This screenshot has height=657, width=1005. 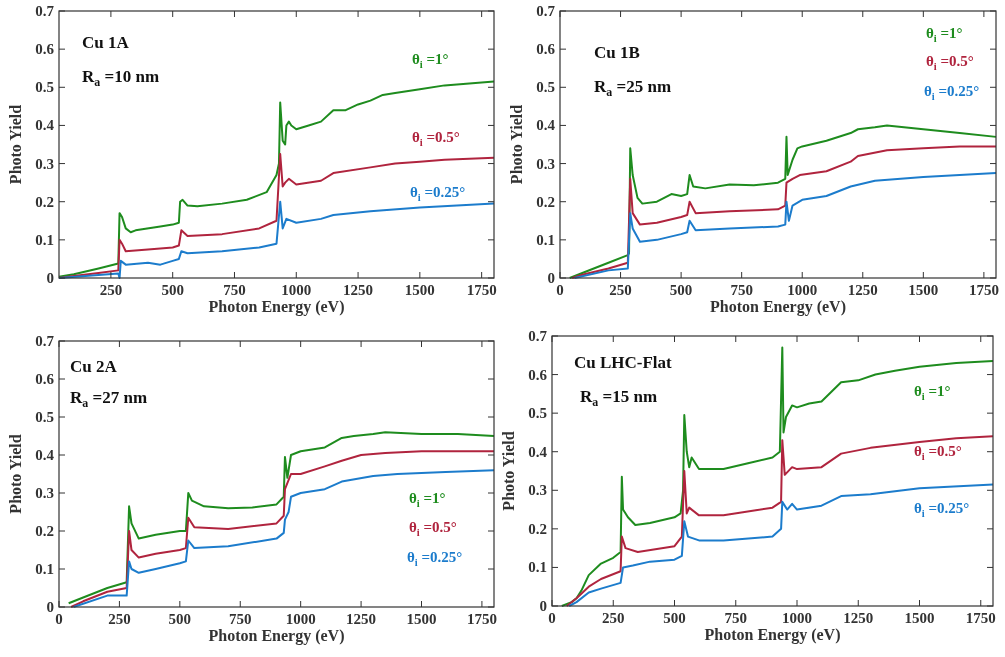 What do you see at coordinates (106, 42) in the screenshot?
I see `text: Cu 1A` at bounding box center [106, 42].